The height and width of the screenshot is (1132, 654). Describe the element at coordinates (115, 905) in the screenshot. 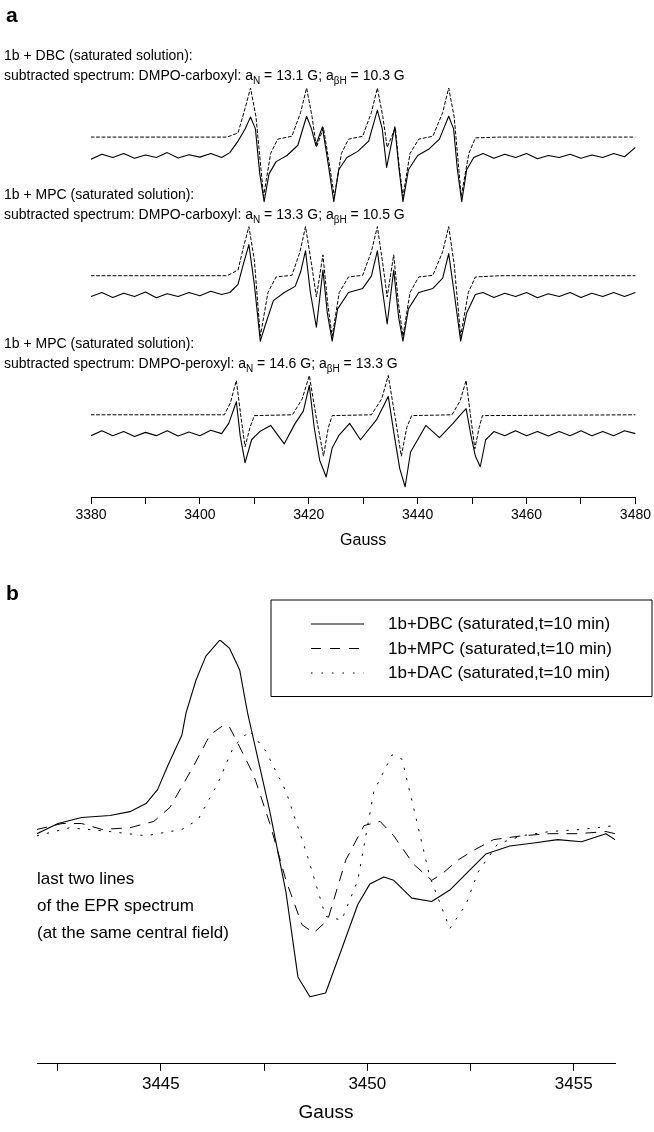

I see `annotation: of the EPR spectrum` at that location.